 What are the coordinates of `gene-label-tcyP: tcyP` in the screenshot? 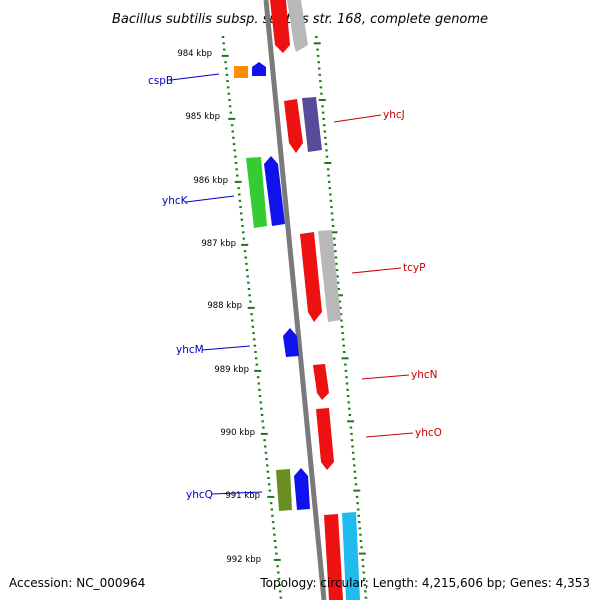 It's located at (414, 268).